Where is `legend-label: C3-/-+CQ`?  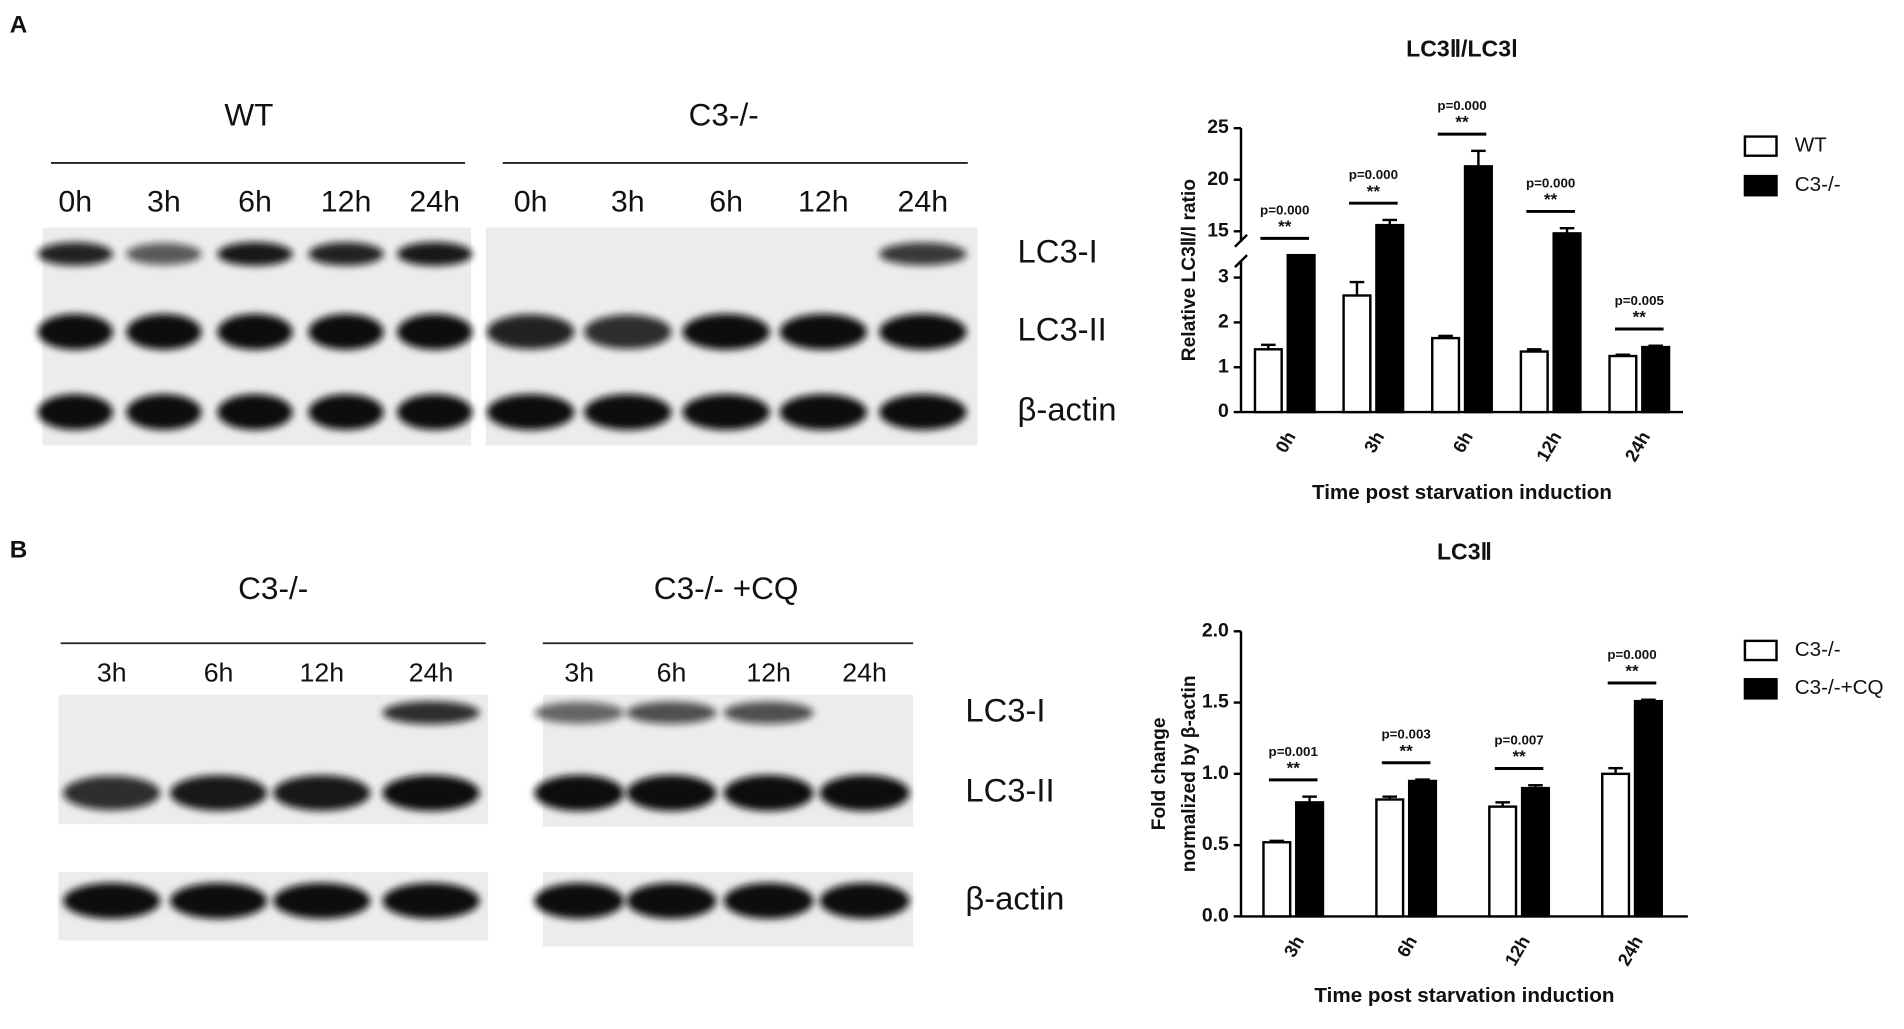 legend-label: C3-/-+CQ is located at coordinates (1839, 687).